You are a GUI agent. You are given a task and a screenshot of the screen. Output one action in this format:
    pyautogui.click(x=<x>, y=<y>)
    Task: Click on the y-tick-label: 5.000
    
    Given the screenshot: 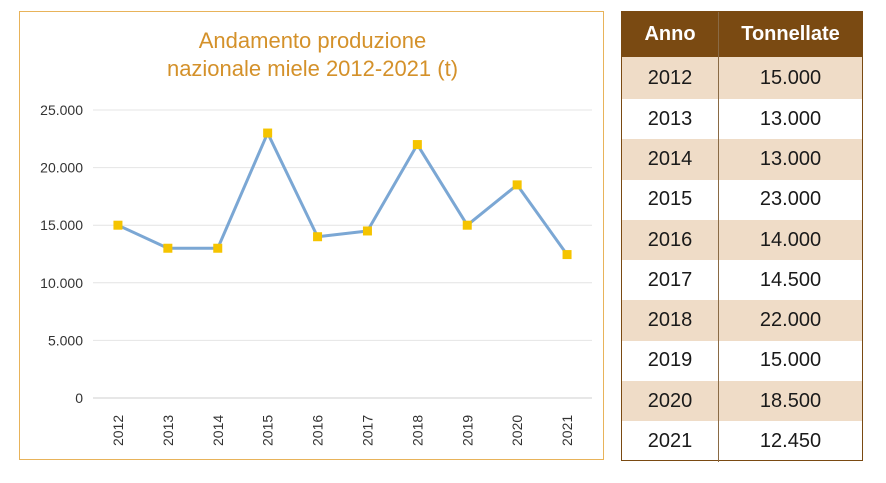 What is the action you would take?
    pyautogui.click(x=65, y=340)
    